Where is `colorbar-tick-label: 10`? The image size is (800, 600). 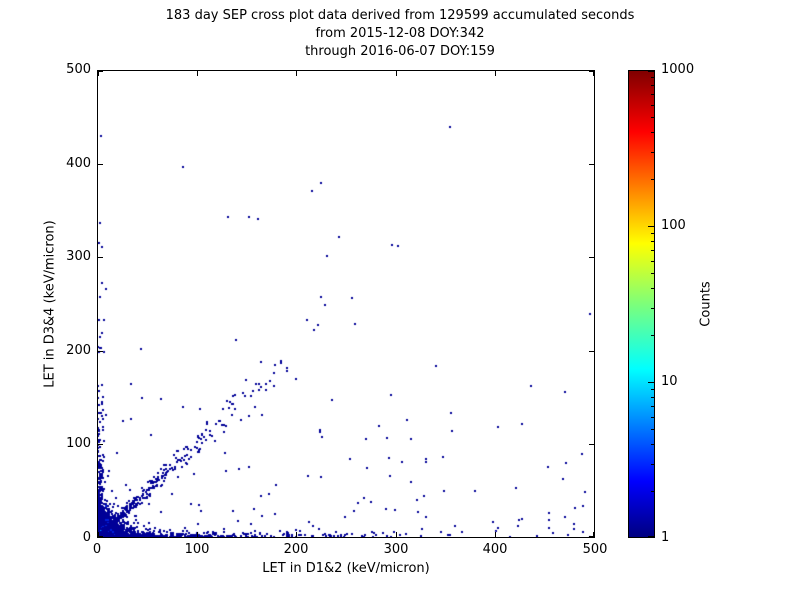
colorbar-tick-label: 10 is located at coordinates (669, 381).